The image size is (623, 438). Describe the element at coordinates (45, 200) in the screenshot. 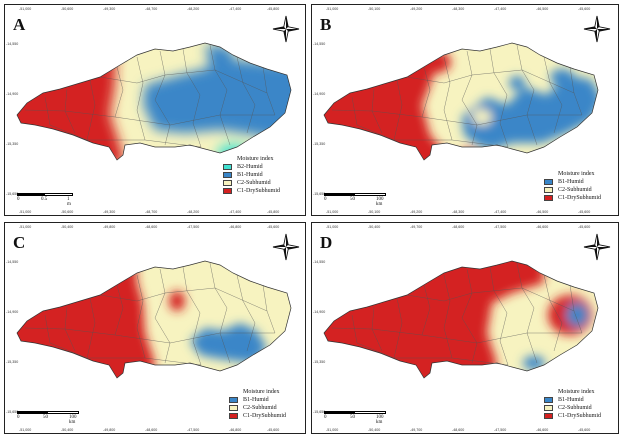

I see `scale-bar: 0 0.5 1 m` at that location.